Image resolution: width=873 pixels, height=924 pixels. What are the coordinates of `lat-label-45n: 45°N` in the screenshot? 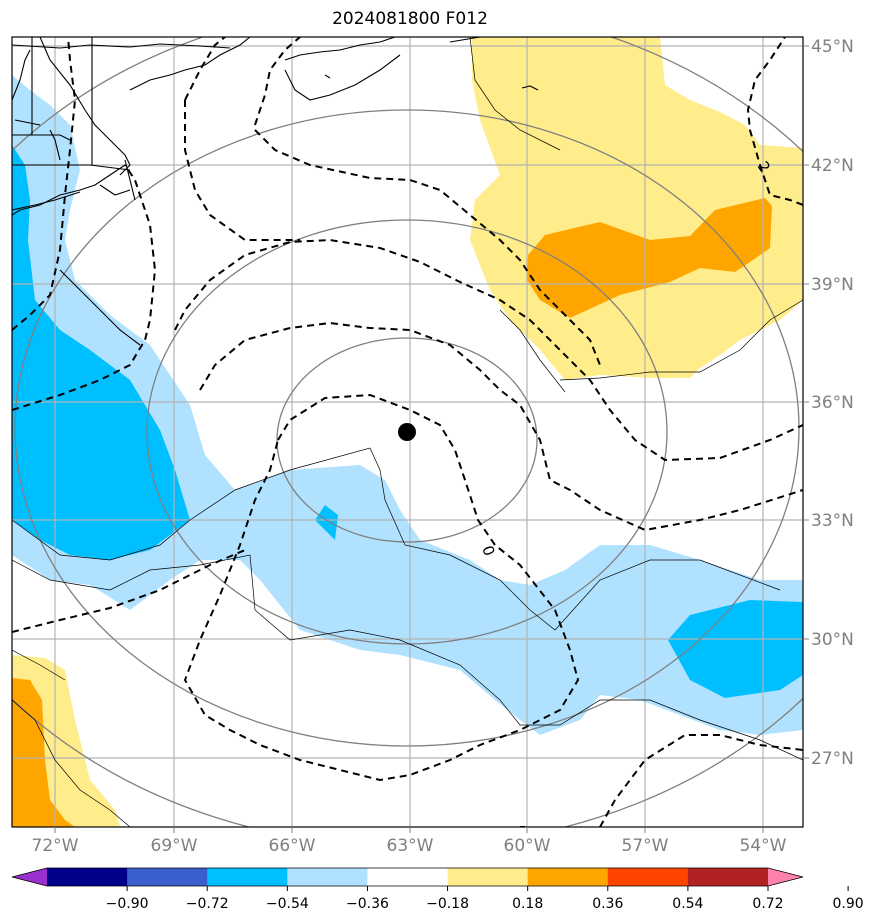 It's located at (832, 47).